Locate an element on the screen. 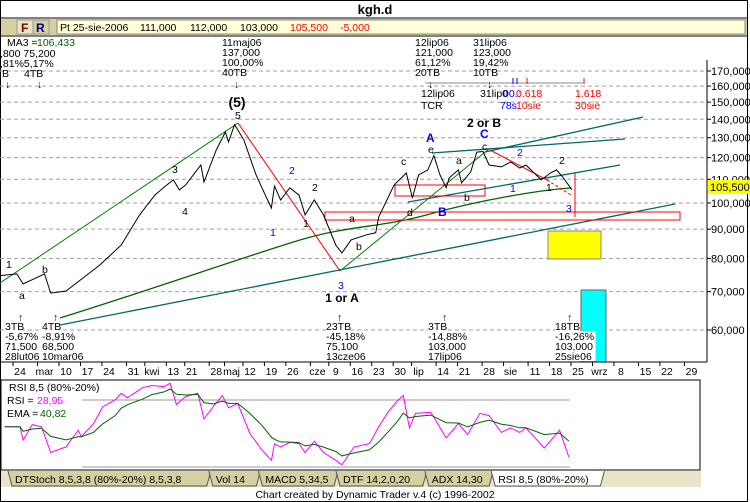 This screenshot has width=750, height=502. tab-1: Vol 14 is located at coordinates (234, 478).